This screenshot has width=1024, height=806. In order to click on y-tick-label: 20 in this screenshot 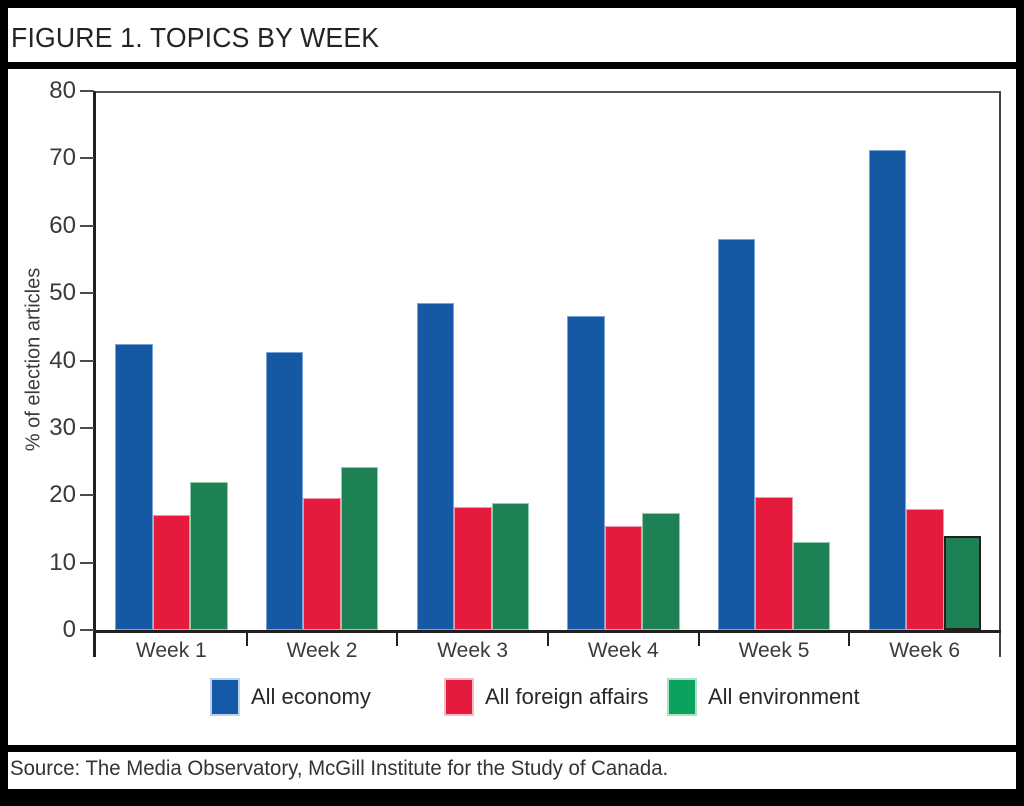, I will do `click(62, 495)`.